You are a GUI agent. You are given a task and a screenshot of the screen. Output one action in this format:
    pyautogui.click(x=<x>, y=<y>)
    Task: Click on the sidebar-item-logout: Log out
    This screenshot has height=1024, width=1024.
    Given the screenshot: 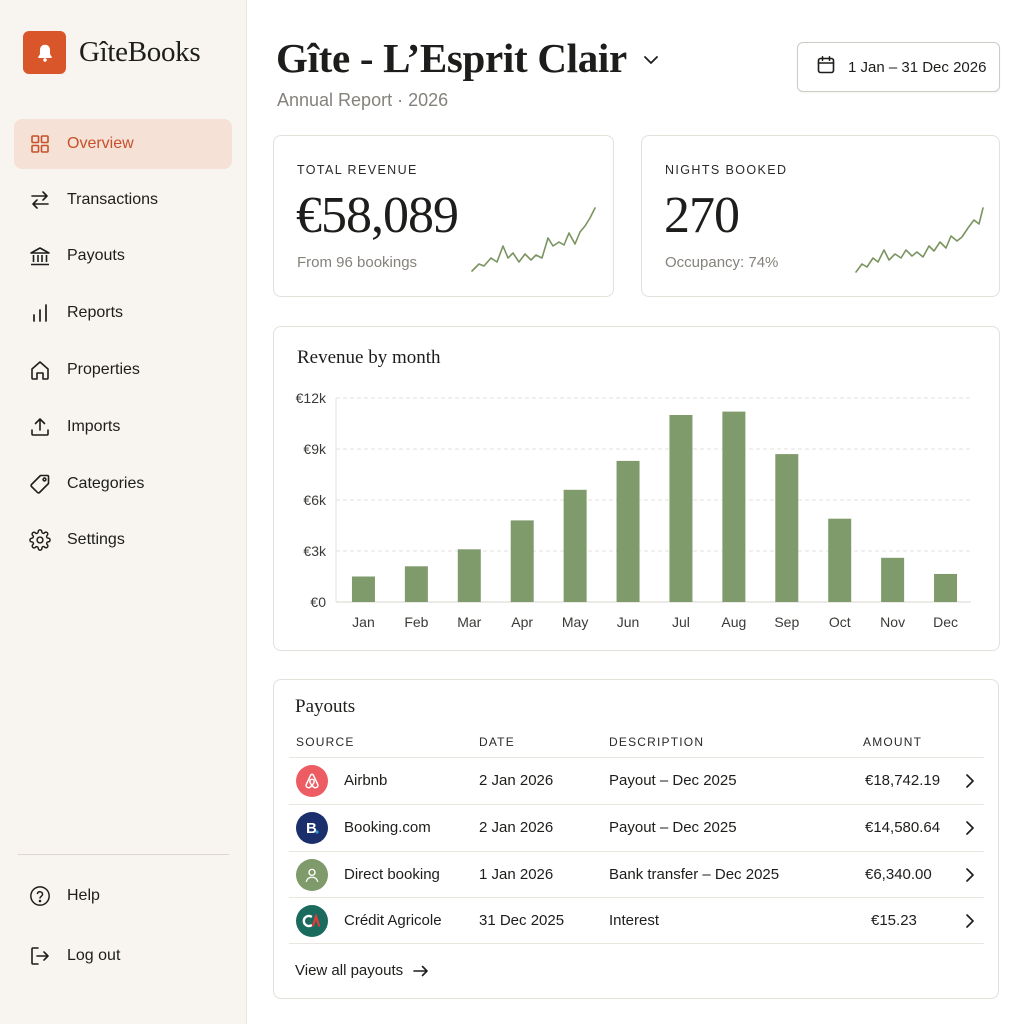 What is the action you would take?
    pyautogui.click(x=123, y=956)
    